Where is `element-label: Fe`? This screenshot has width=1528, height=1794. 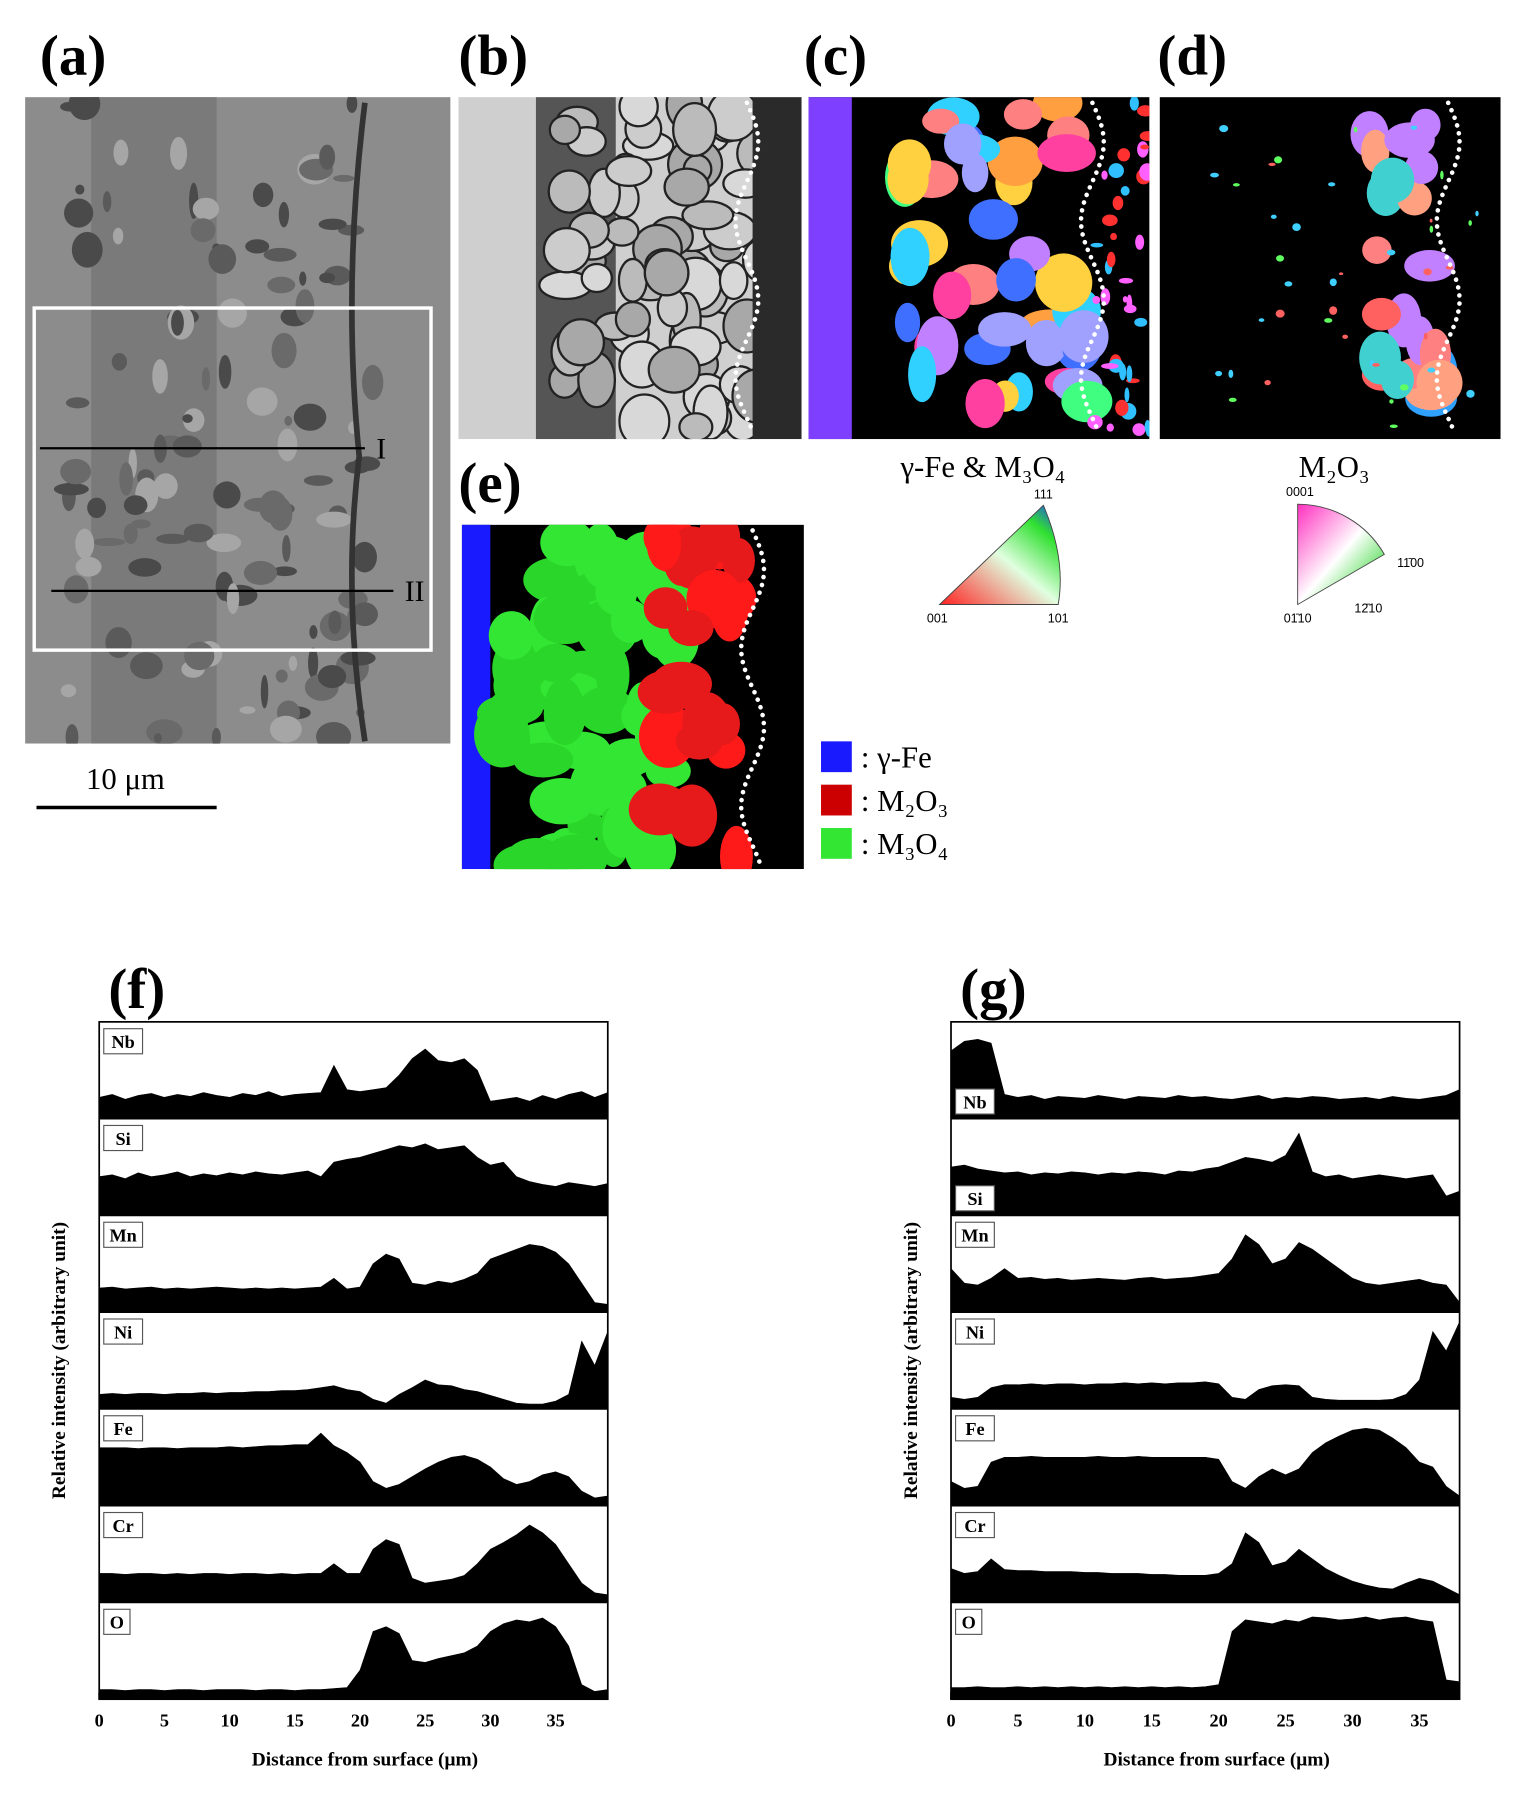 element-label: Fe is located at coordinates (123, 1429).